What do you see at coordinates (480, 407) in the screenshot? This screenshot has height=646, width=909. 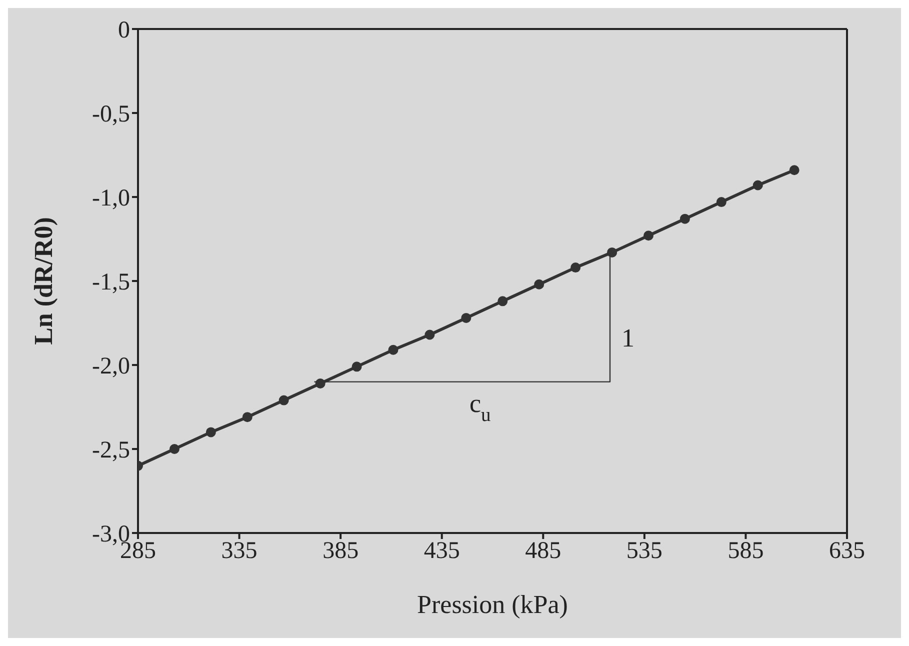 I see `annotation: c$_{u}$` at bounding box center [480, 407].